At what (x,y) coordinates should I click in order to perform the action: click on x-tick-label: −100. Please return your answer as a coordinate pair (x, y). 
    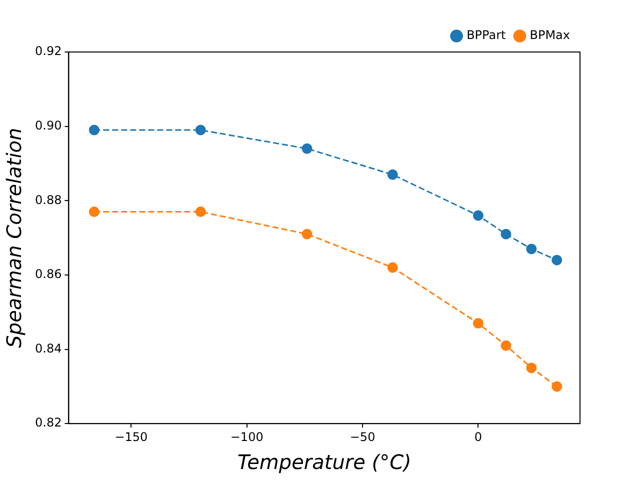
    Looking at the image, I should click on (247, 437).